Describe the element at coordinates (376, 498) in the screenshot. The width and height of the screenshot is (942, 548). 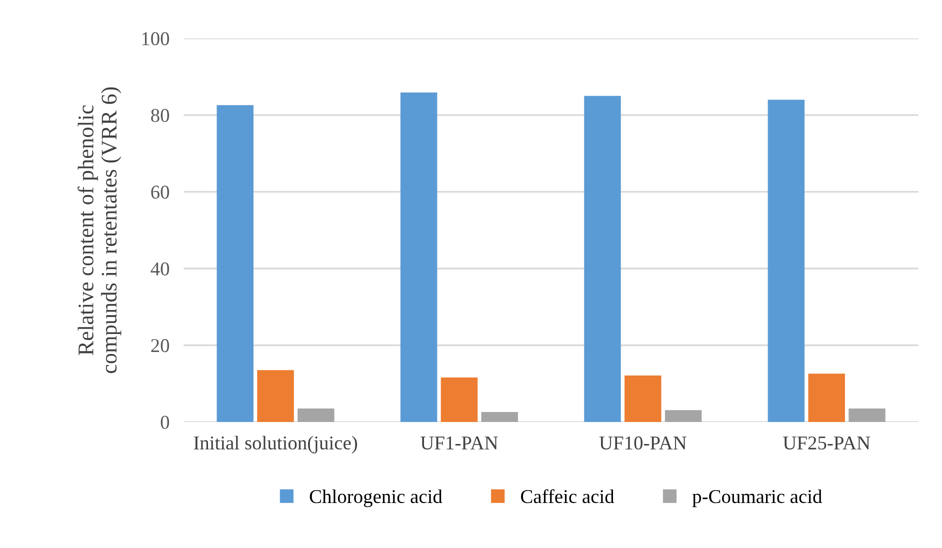
I see `legend-label: Chlorogenic acid` at that location.